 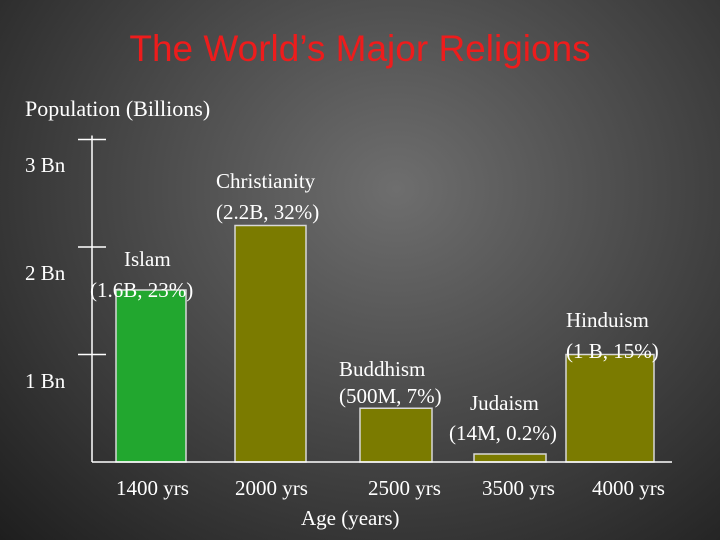 I want to click on y-axis-label: Population (Billions), so click(x=118, y=108).